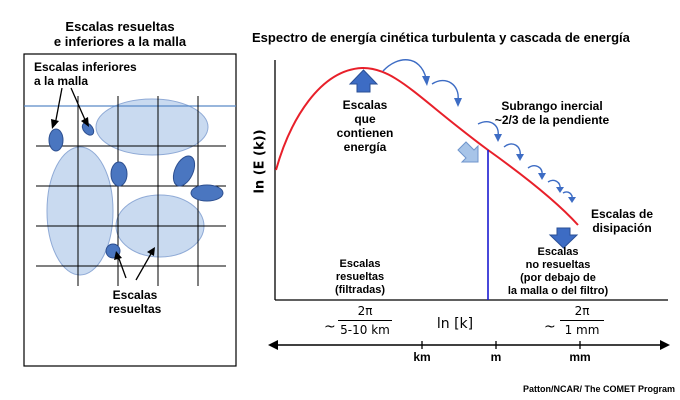 The image size is (680, 400). Describe the element at coordinates (120, 41) in the screenshot. I see `left-title-line2: e inferiores a la malla` at that location.